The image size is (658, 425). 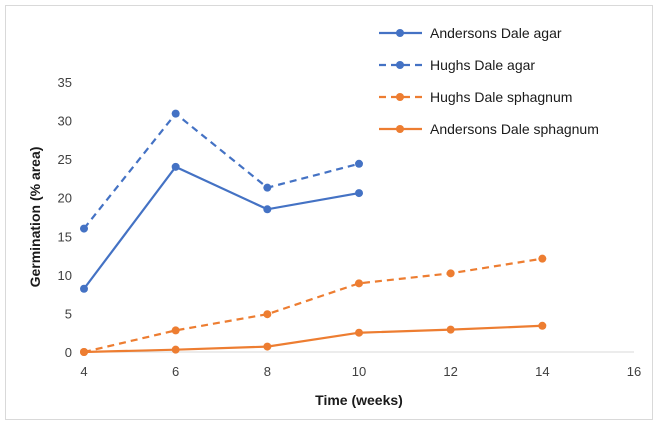 What do you see at coordinates (68, 313) in the screenshot?
I see `y-tick-label: 5` at bounding box center [68, 313].